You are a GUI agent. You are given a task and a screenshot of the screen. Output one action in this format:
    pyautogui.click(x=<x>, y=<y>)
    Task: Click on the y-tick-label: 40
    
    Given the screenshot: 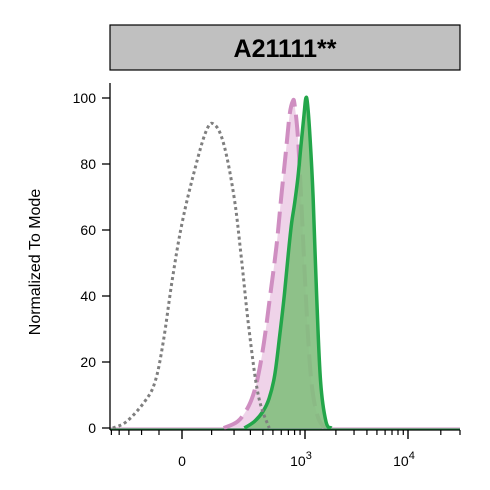 What is the action you would take?
    pyautogui.click(x=88, y=296)
    